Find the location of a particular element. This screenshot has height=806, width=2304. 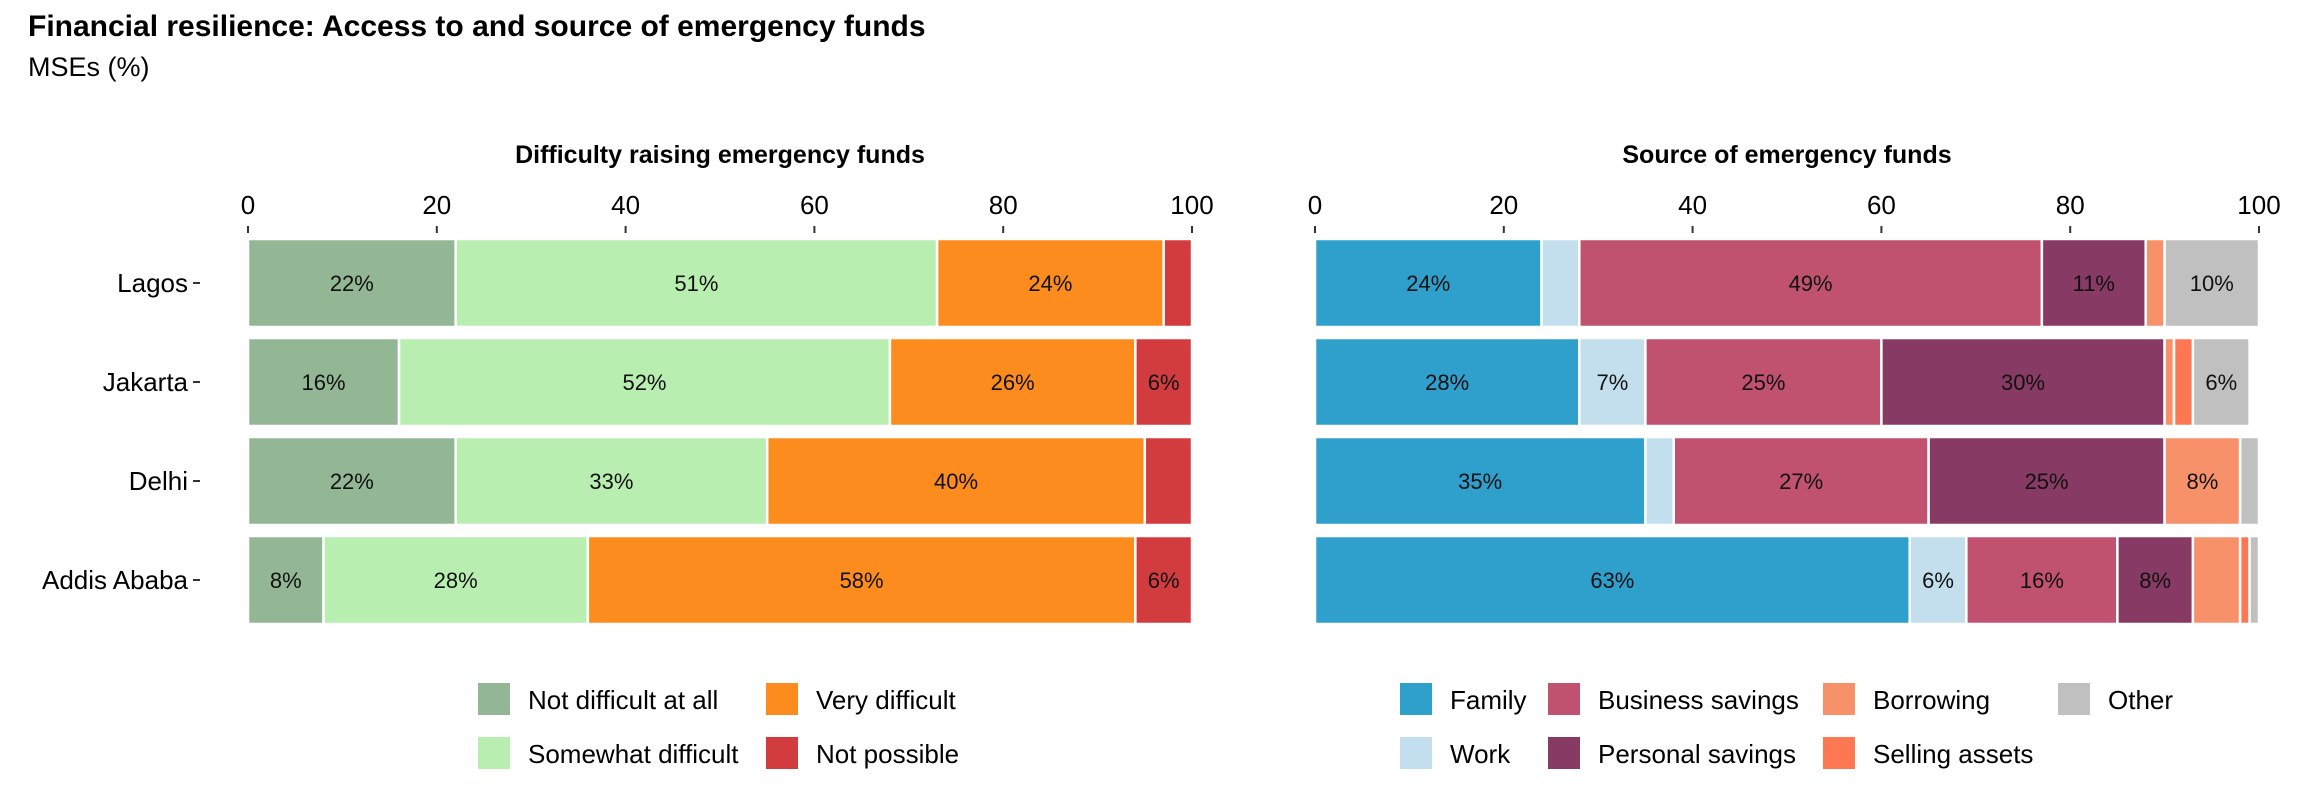

panel-2-bar-addis-ababa-work is located at coordinates (1938, 580).